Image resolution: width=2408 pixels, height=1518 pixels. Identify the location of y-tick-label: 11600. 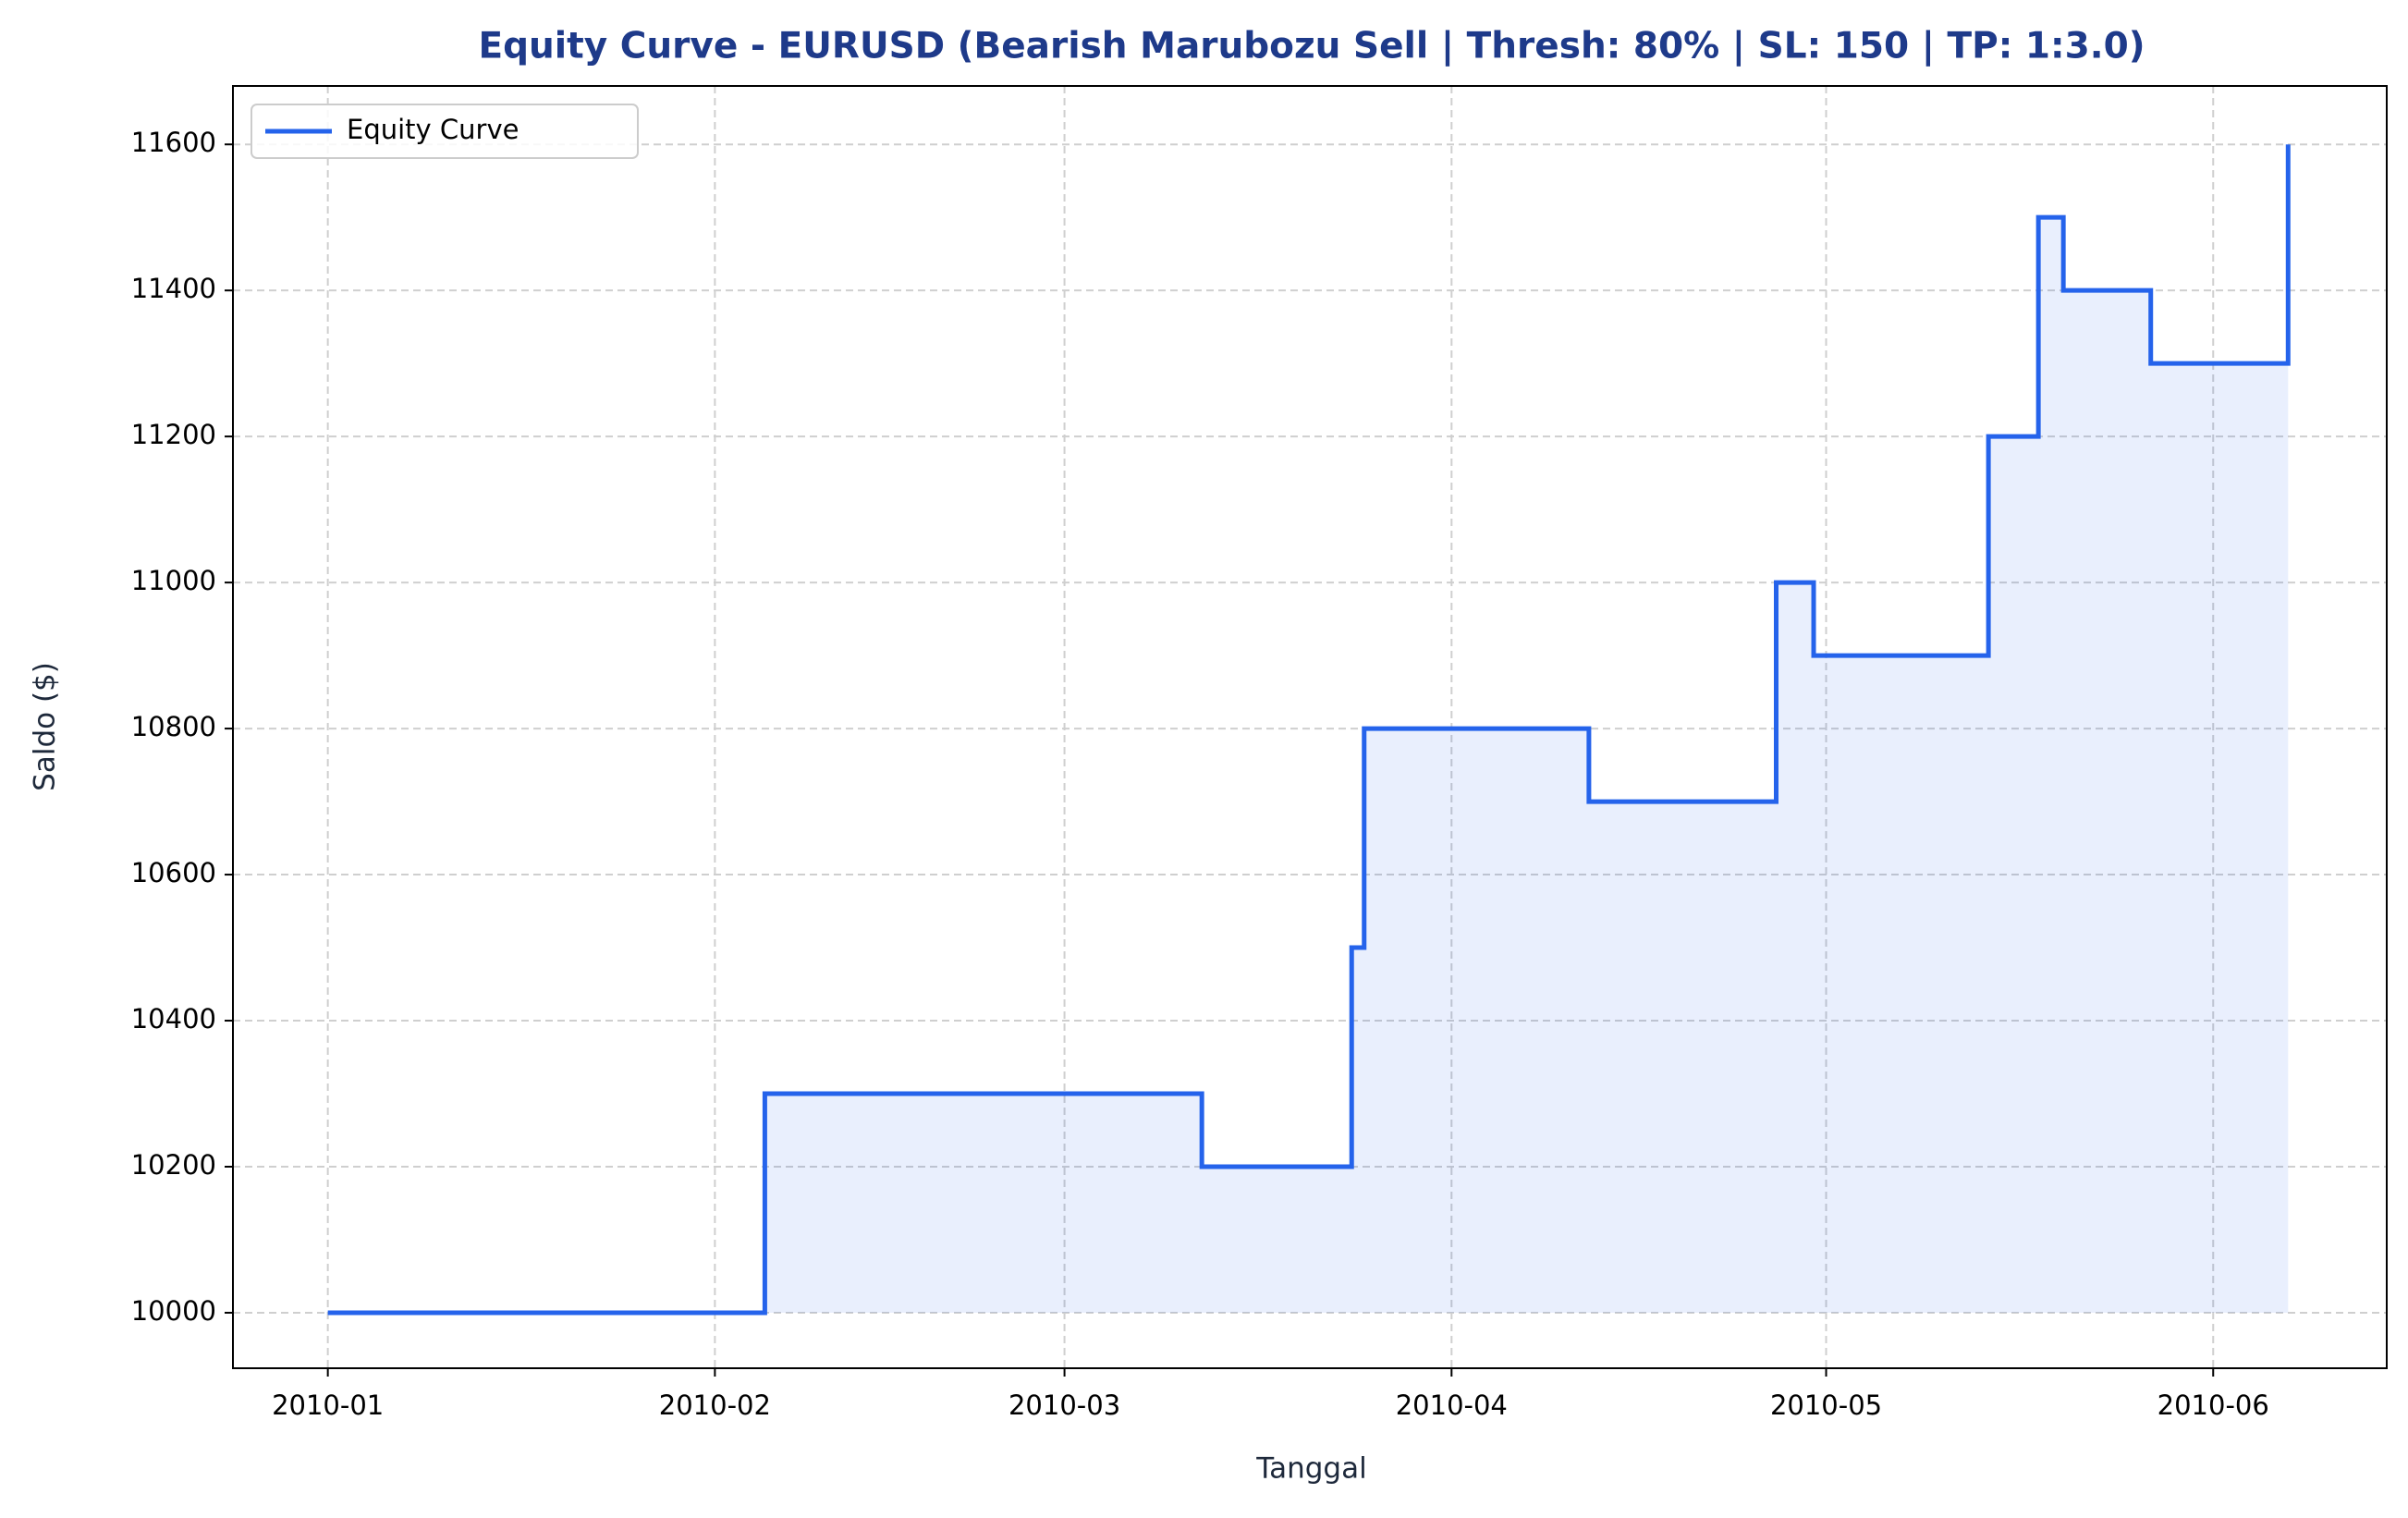
(173, 142).